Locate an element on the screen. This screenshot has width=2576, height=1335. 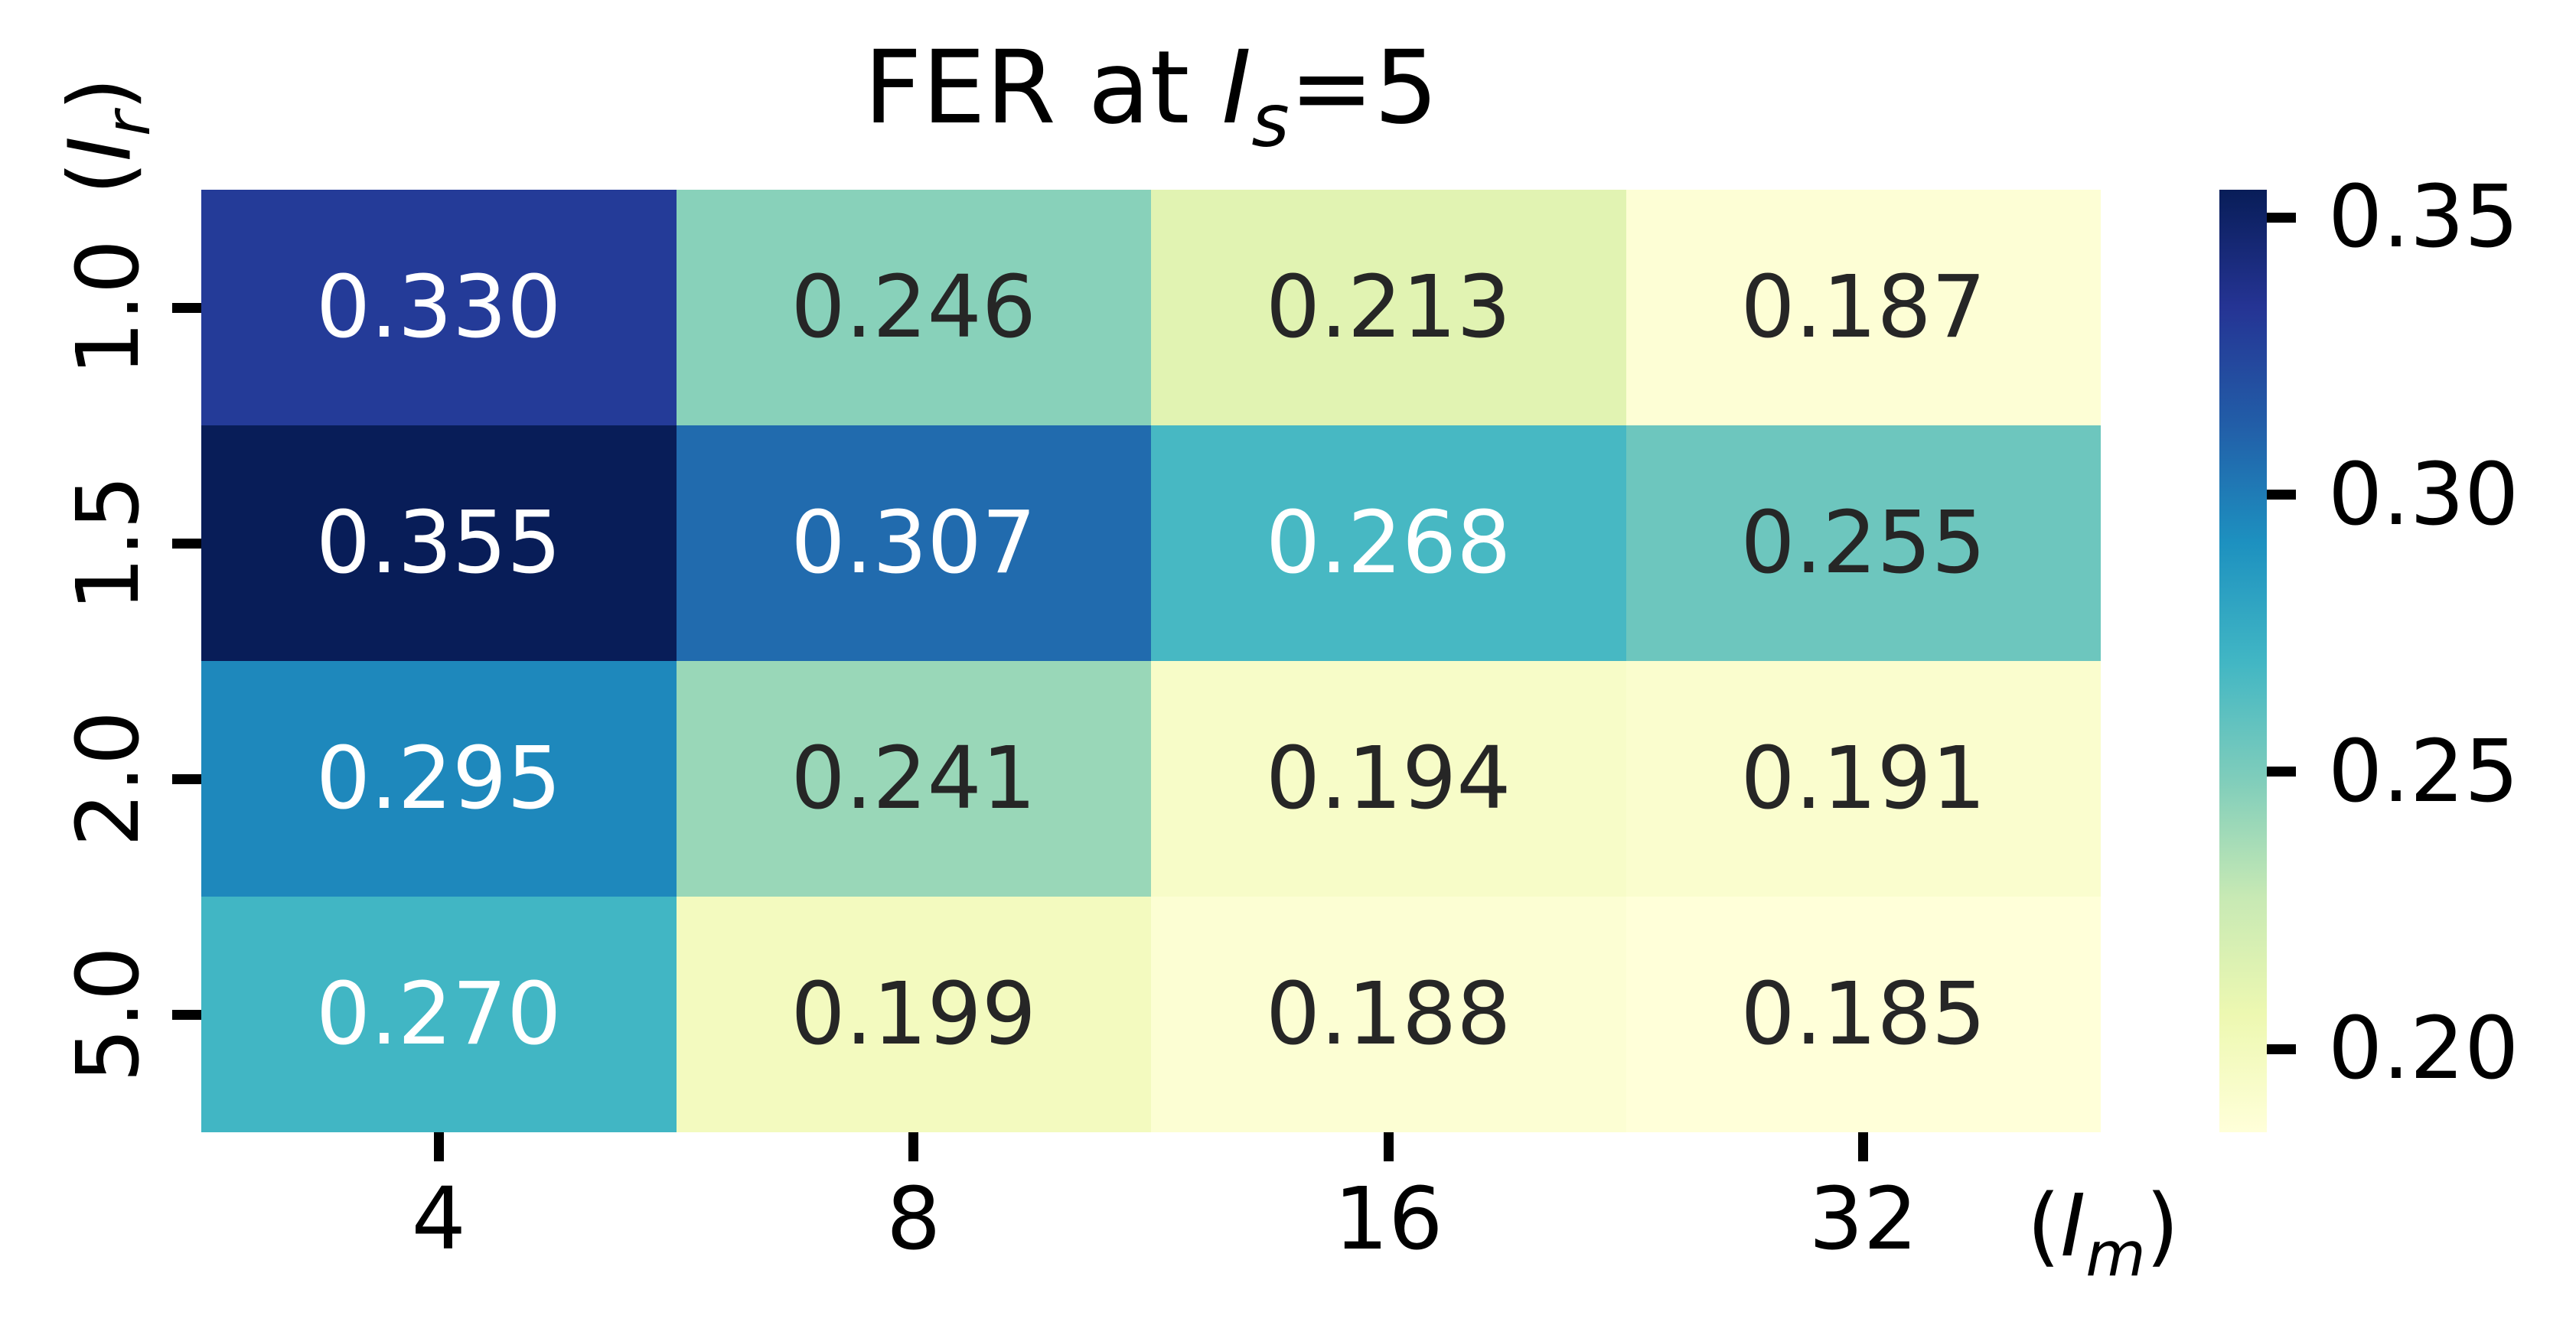
x-label-symbol: I is located at coordinates (2073, 1227).